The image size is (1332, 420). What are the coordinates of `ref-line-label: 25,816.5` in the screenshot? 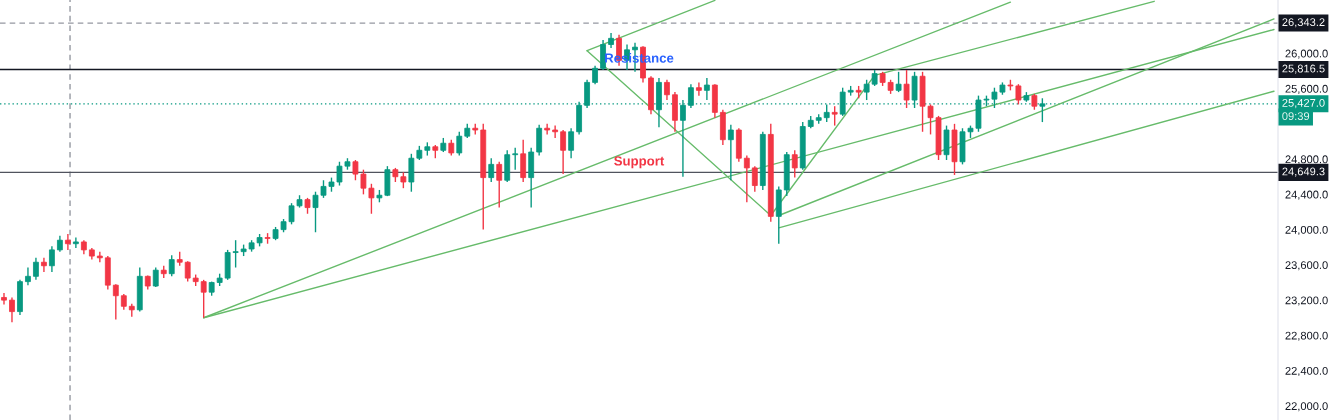 It's located at (1303, 69).